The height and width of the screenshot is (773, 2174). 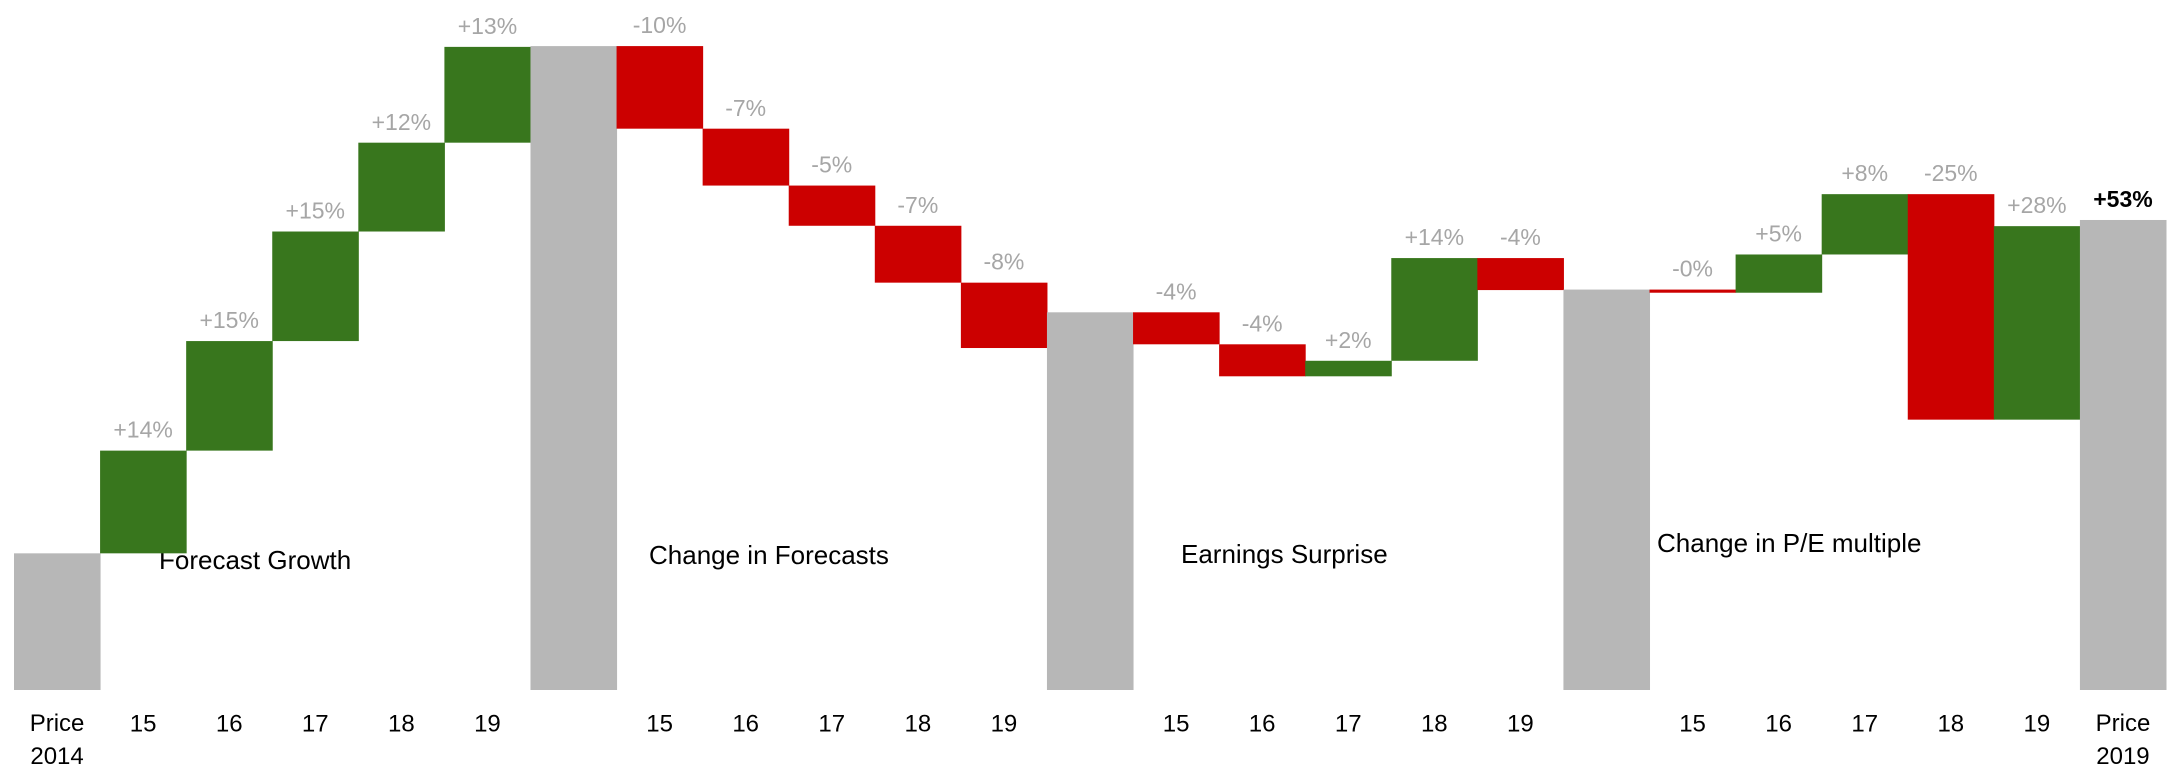 I want to click on value-label: +5%, so click(x=1778, y=234).